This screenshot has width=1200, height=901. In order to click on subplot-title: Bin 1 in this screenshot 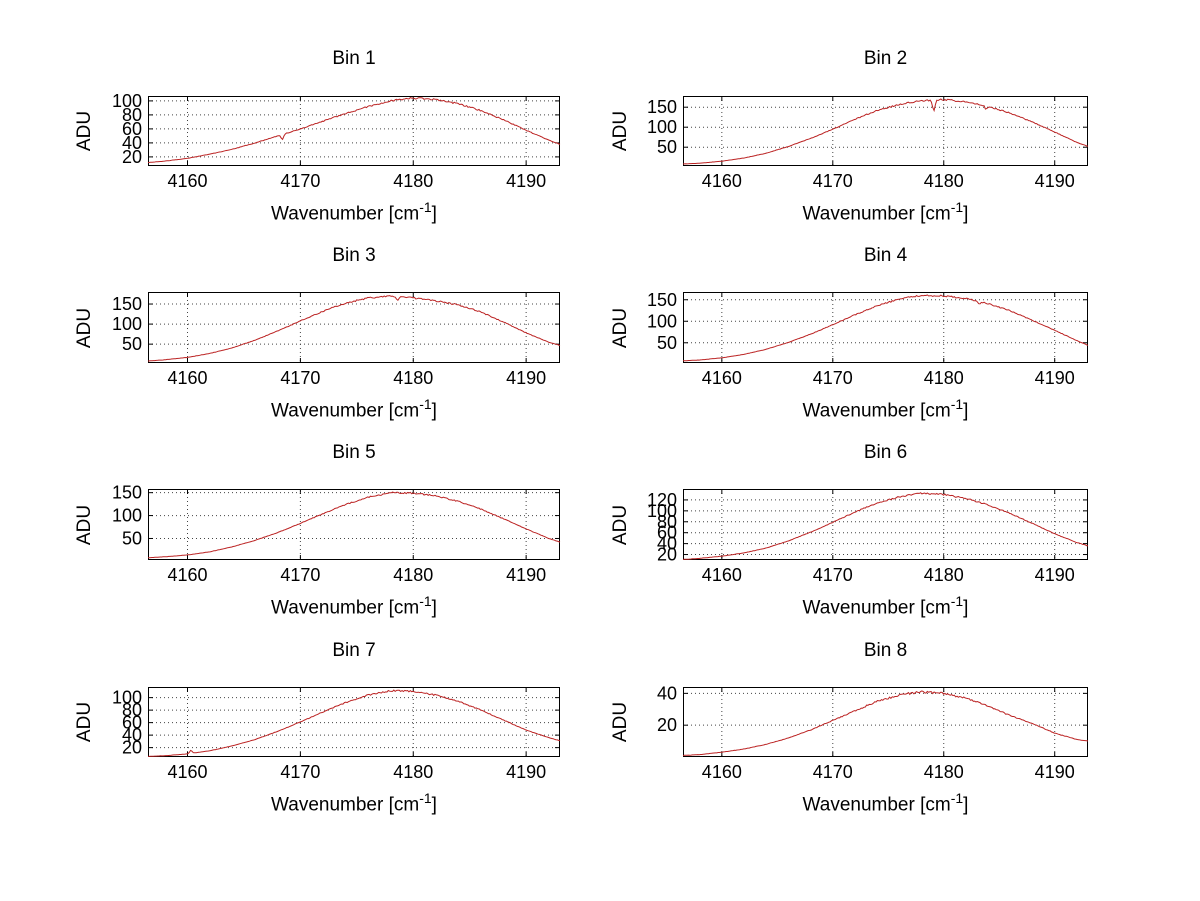, I will do `click(354, 58)`.